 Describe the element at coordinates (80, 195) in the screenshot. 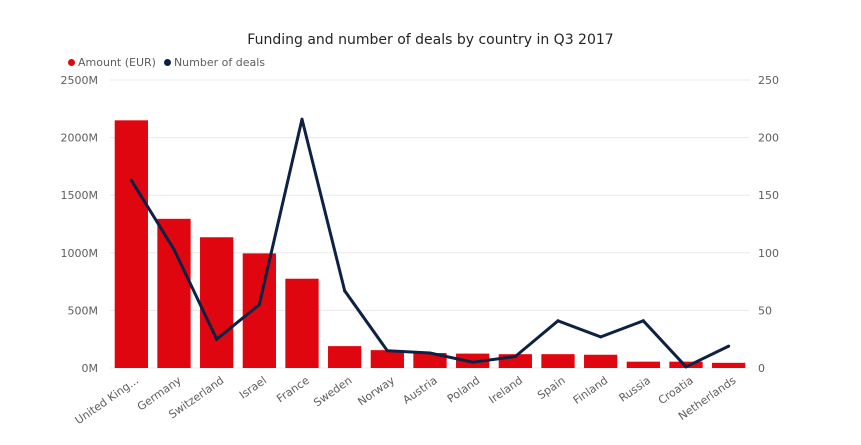

I see `y-left-tick-label: 1500M` at that location.